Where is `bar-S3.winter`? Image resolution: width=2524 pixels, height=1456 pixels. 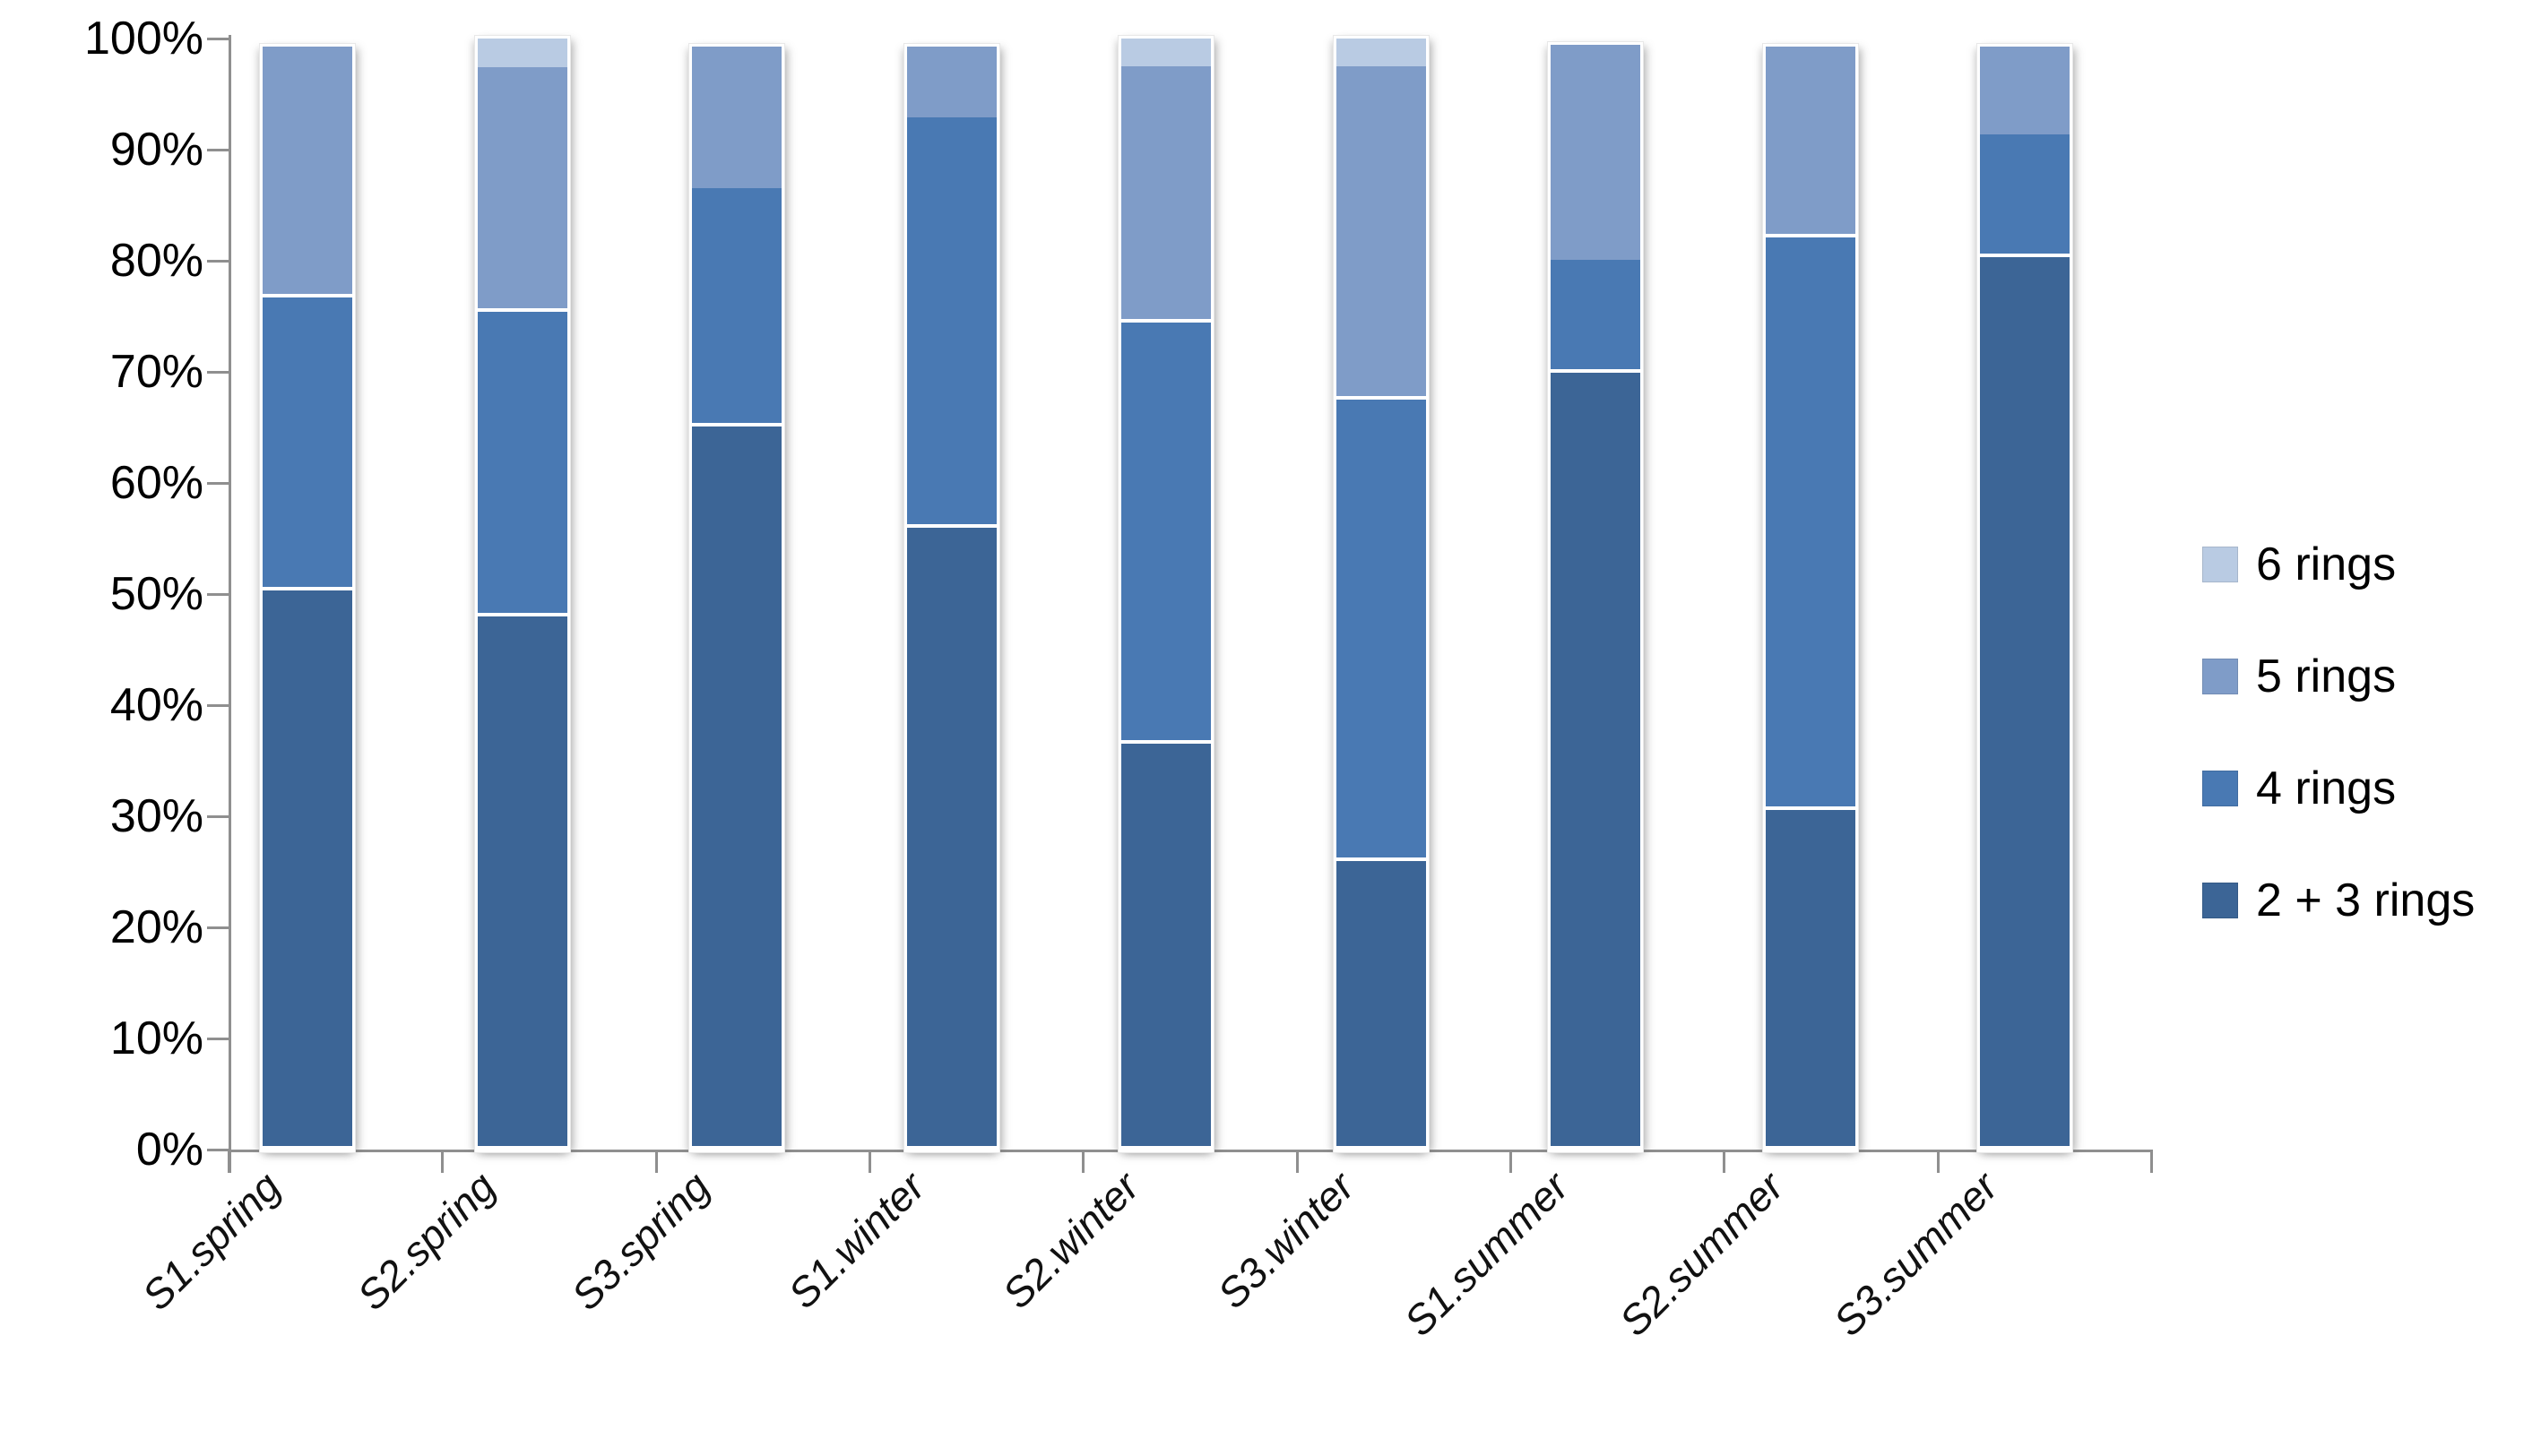
bar-S3.winter is located at coordinates (1381, 594).